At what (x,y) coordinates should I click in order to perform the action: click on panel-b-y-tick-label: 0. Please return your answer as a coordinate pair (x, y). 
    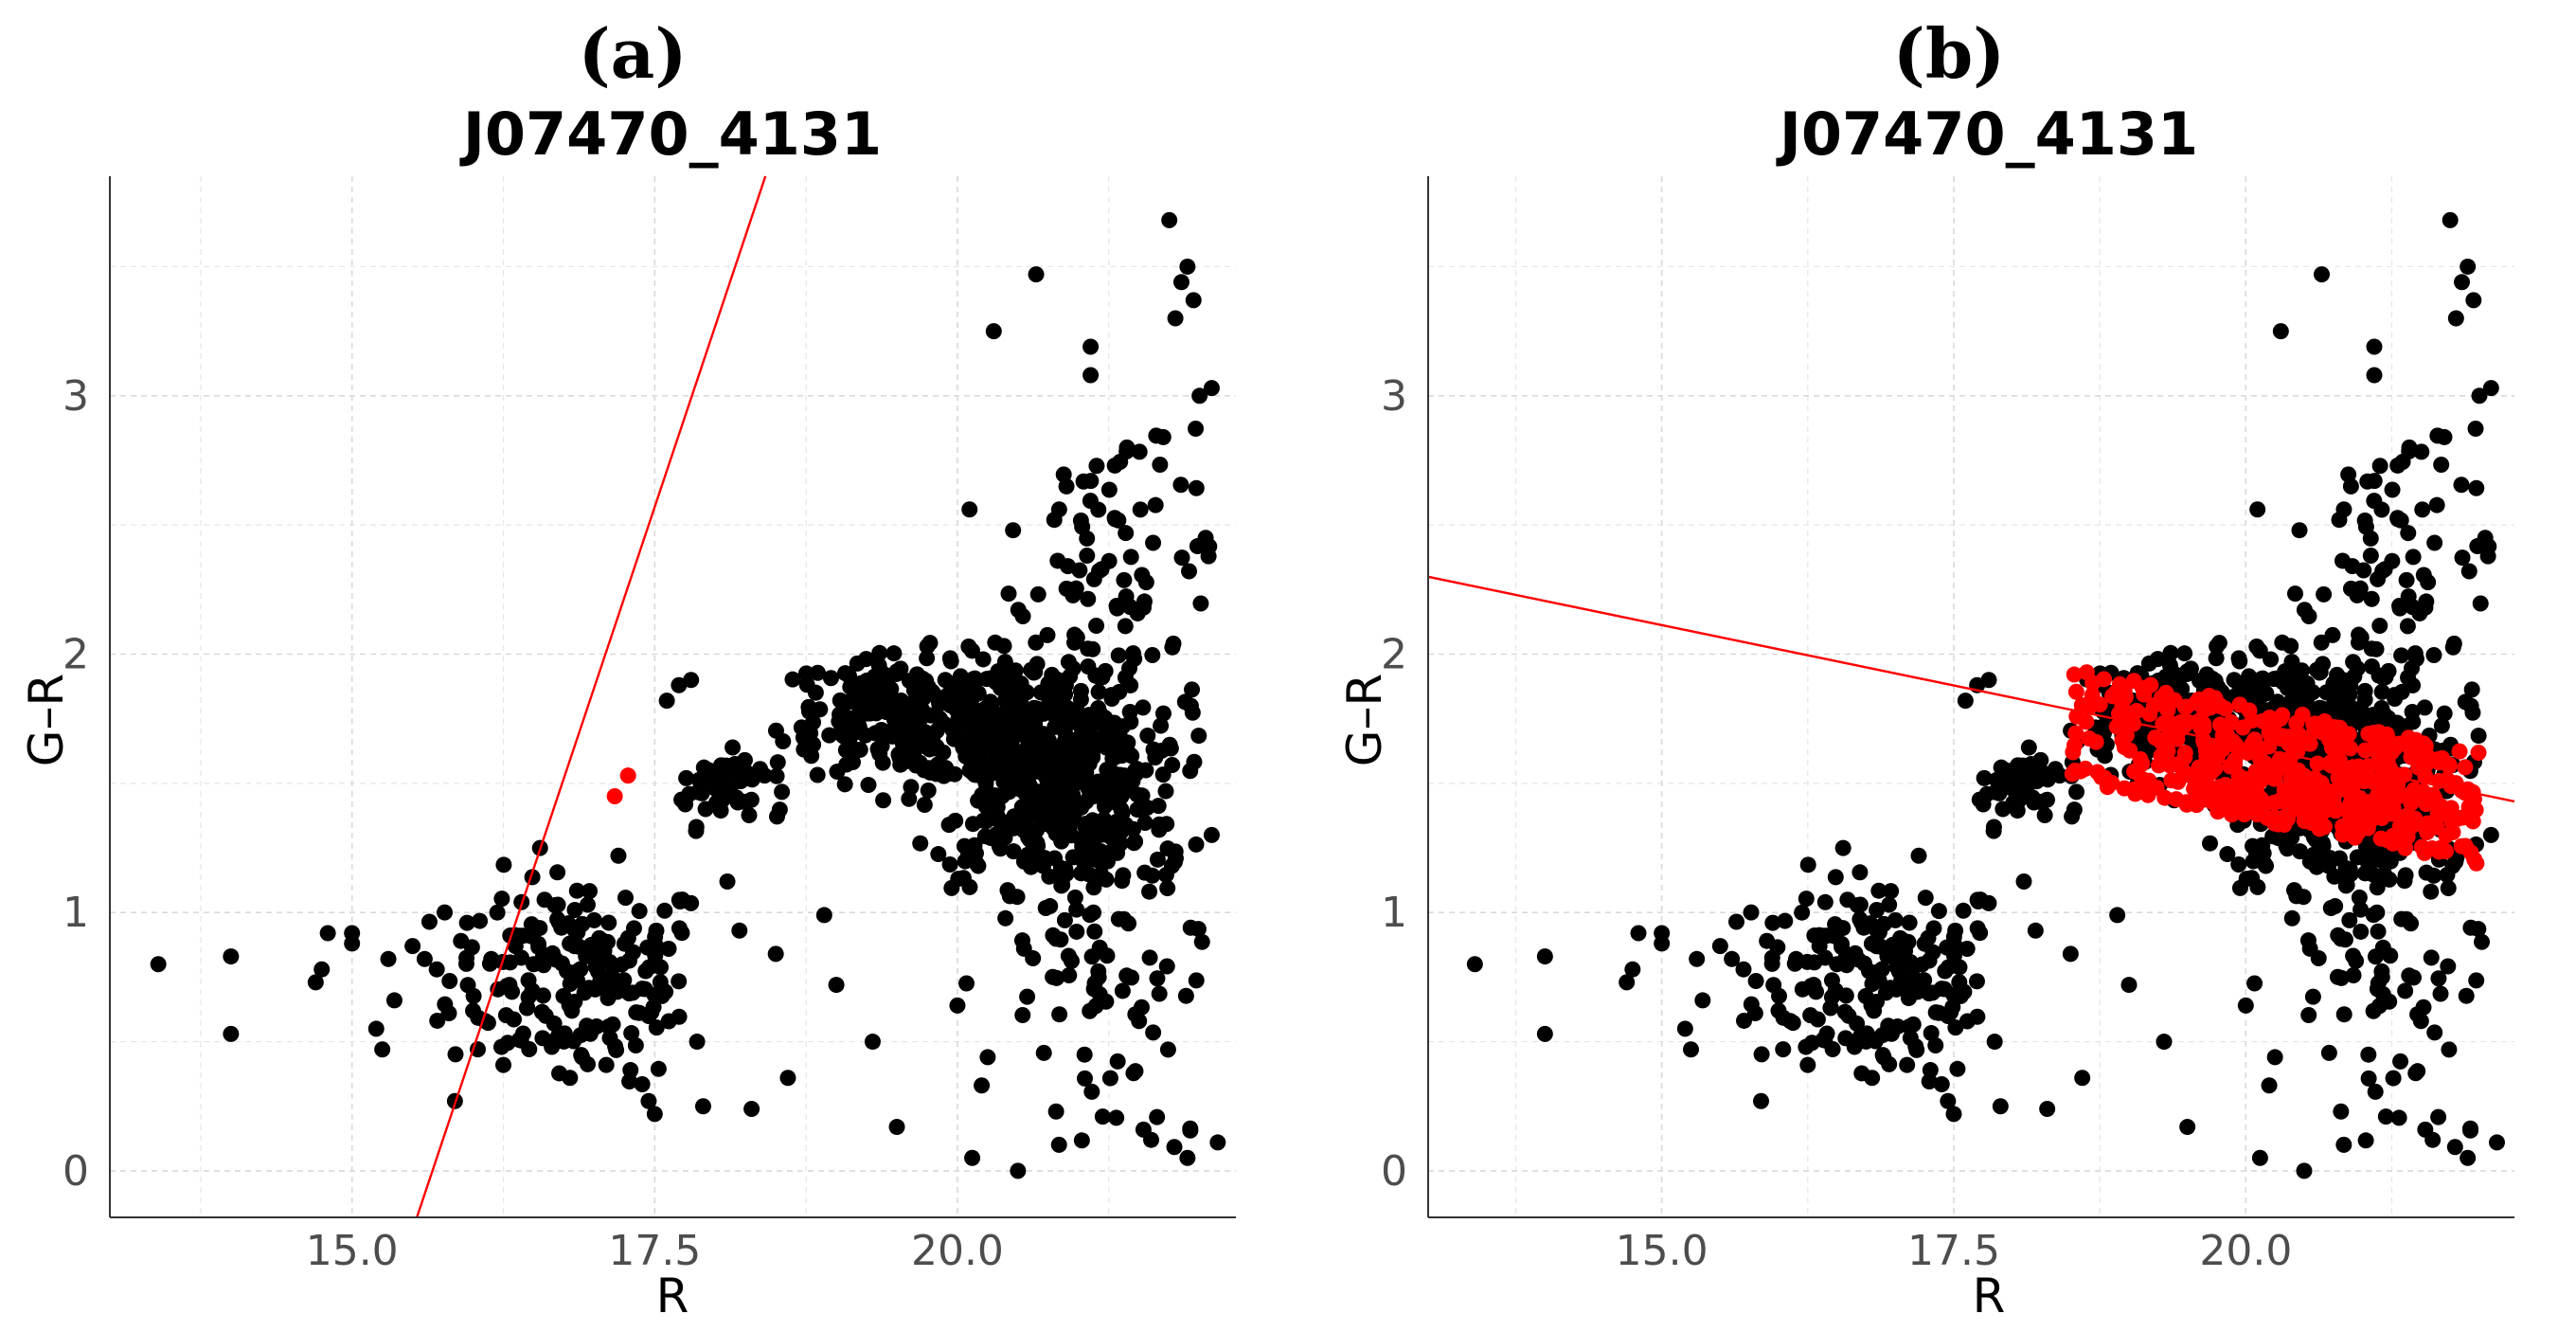
    Looking at the image, I should click on (1394, 1171).